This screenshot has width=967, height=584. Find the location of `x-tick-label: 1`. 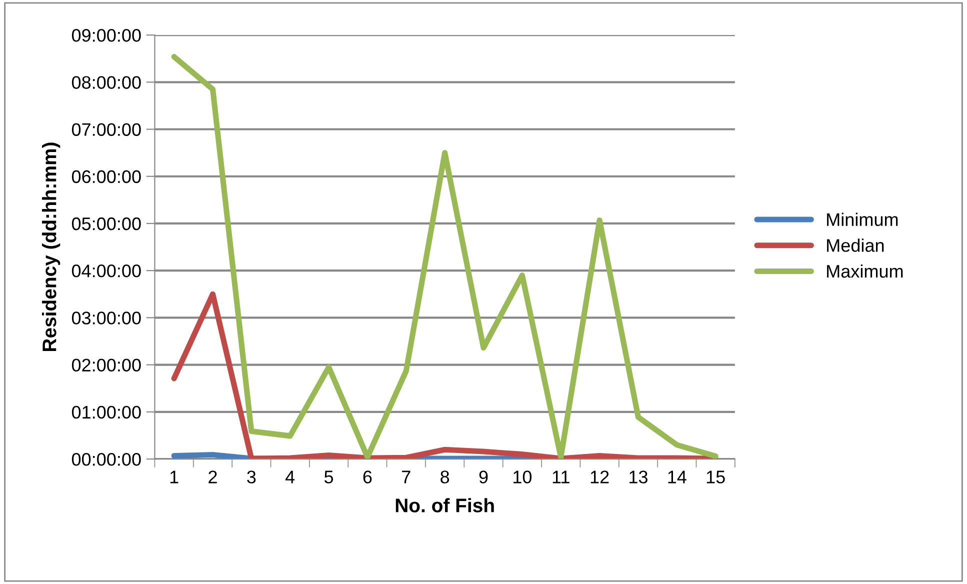

x-tick-label: 1 is located at coordinates (174, 477).